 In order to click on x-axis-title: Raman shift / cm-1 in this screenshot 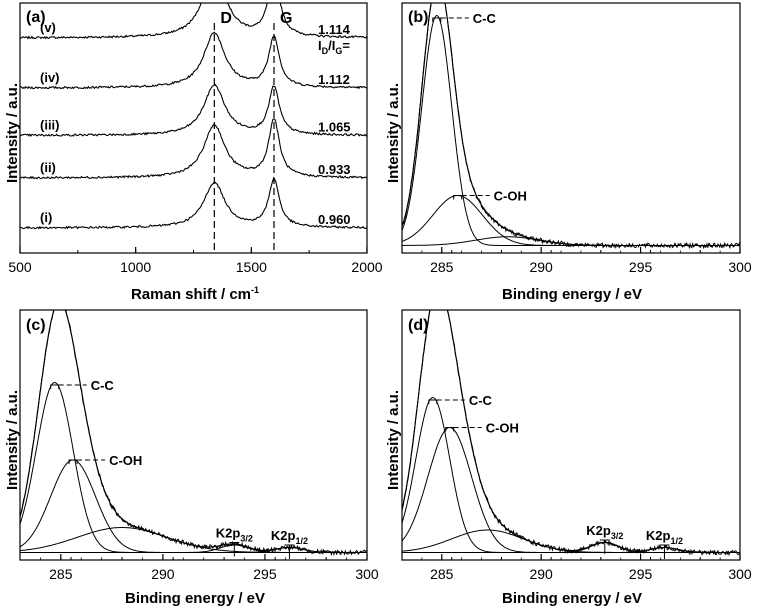, I will do `click(195, 294)`.